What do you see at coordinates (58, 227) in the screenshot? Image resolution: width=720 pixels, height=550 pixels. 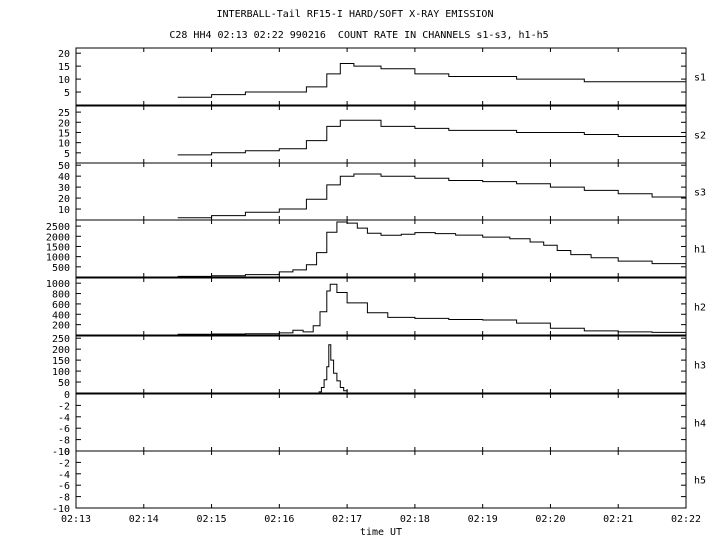 I see `y-tick-label: 2500` at bounding box center [58, 227].